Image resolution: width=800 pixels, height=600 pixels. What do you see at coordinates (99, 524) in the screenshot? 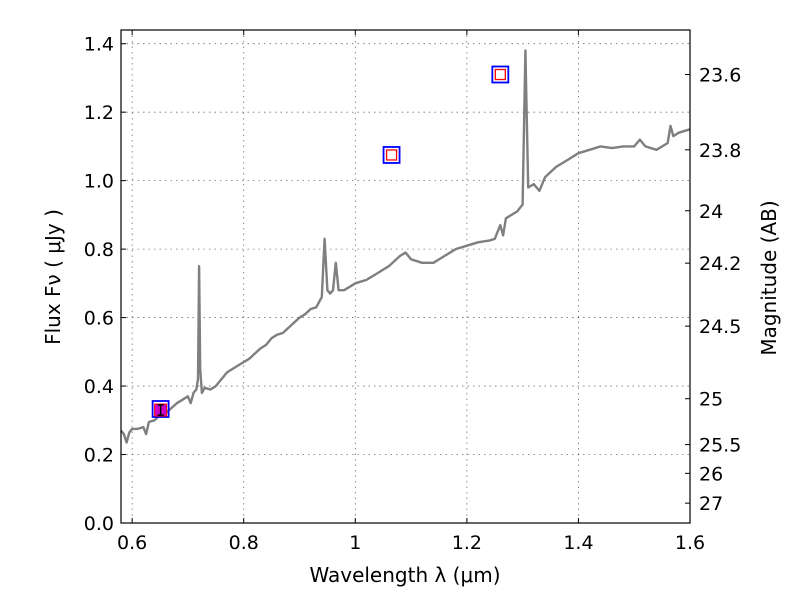
I see `y-tick-label: 0.0` at bounding box center [99, 524].